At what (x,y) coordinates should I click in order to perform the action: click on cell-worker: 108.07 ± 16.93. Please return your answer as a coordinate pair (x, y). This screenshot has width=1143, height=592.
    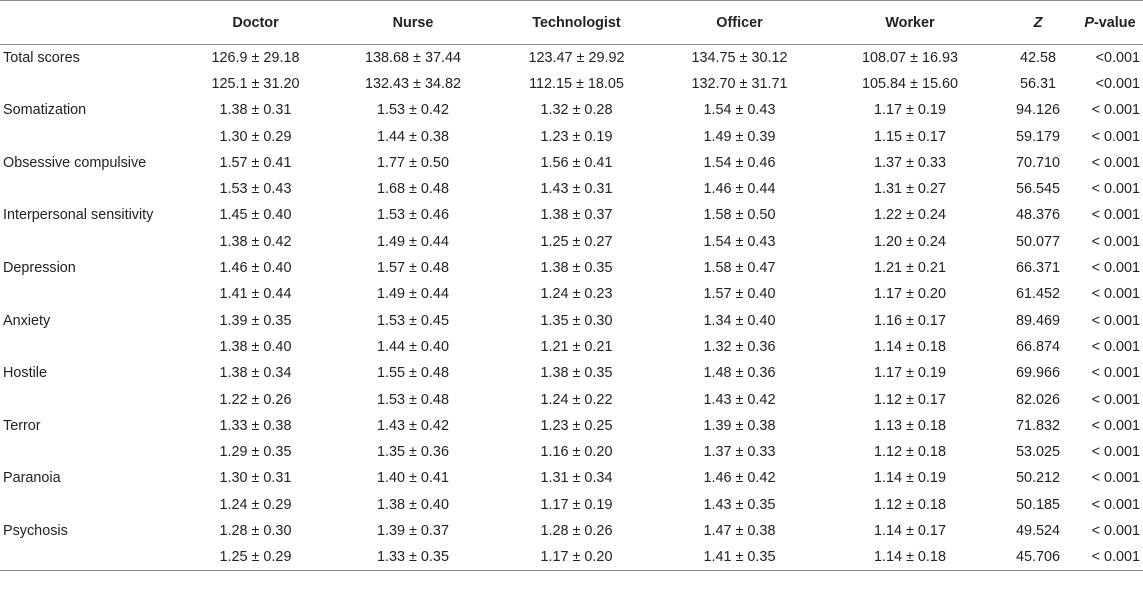
    Looking at the image, I should click on (910, 57).